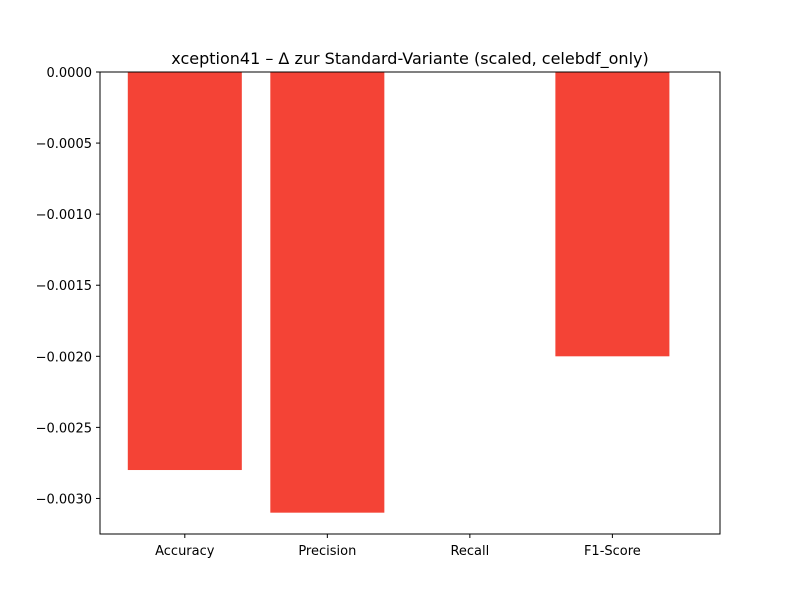 The height and width of the screenshot is (600, 800). Describe the element at coordinates (64, 428) in the screenshot. I see `y-tick-label: −0.0025` at that location.